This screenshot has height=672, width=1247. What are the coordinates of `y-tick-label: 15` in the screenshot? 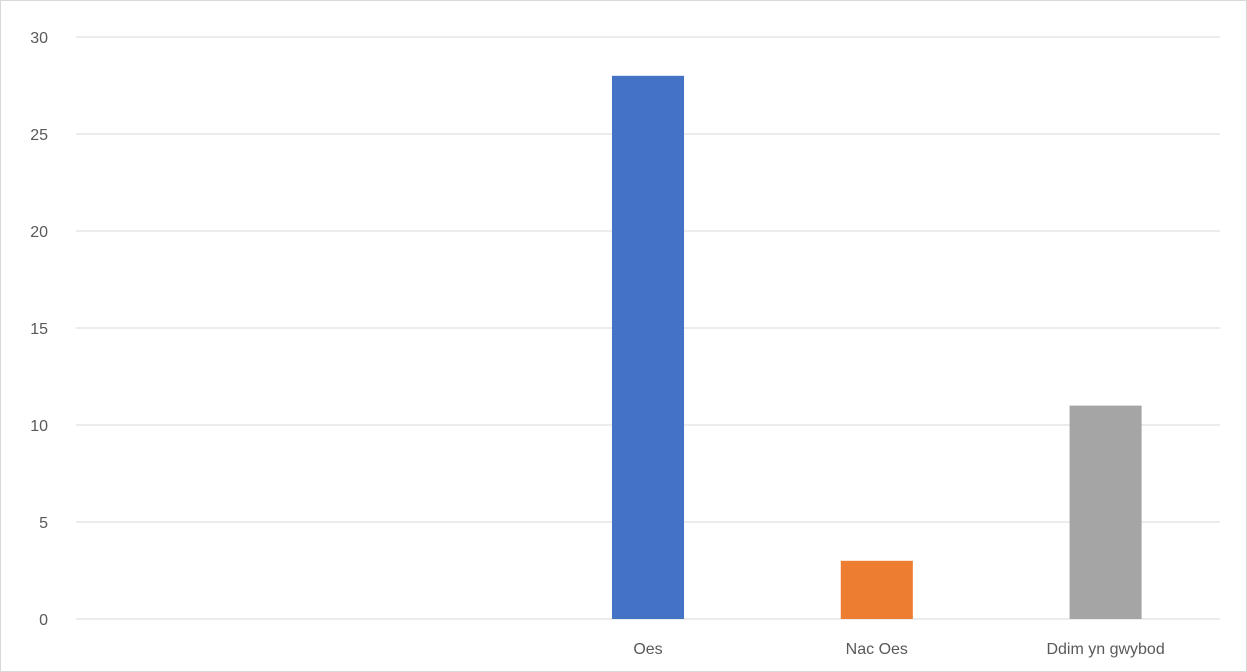 It's located at (39, 329).